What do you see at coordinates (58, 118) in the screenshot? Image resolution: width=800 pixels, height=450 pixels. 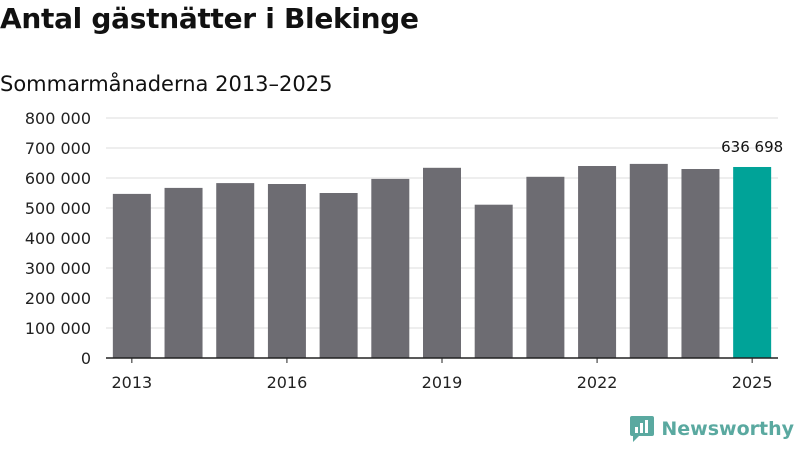 I see `y-tick-label: 800 000` at bounding box center [58, 118].